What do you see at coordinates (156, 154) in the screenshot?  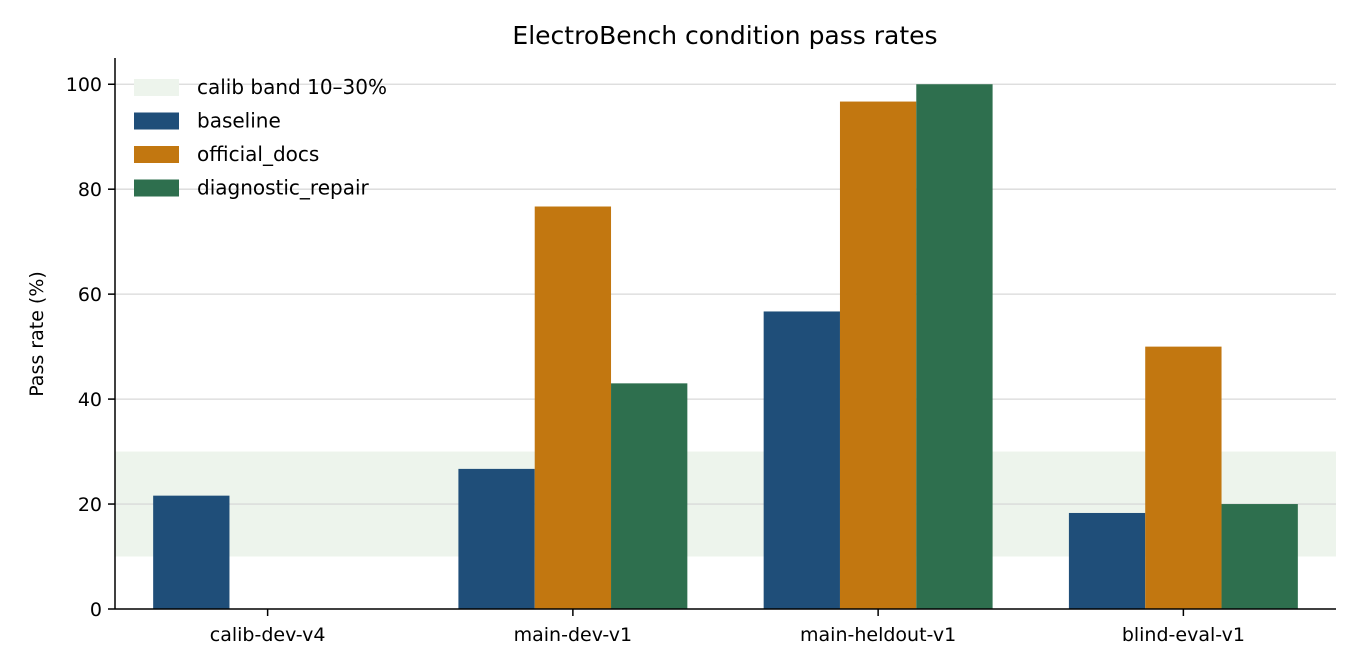 I see `legend-swatch-official-docs` at bounding box center [156, 154].